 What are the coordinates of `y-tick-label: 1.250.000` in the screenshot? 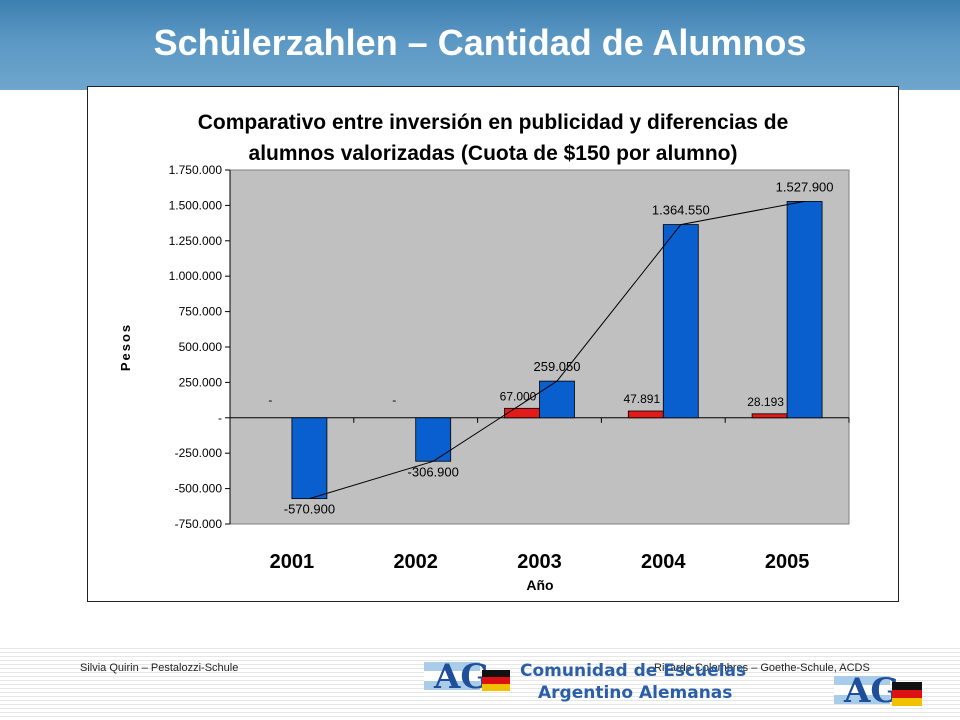 It's located at (196, 241).